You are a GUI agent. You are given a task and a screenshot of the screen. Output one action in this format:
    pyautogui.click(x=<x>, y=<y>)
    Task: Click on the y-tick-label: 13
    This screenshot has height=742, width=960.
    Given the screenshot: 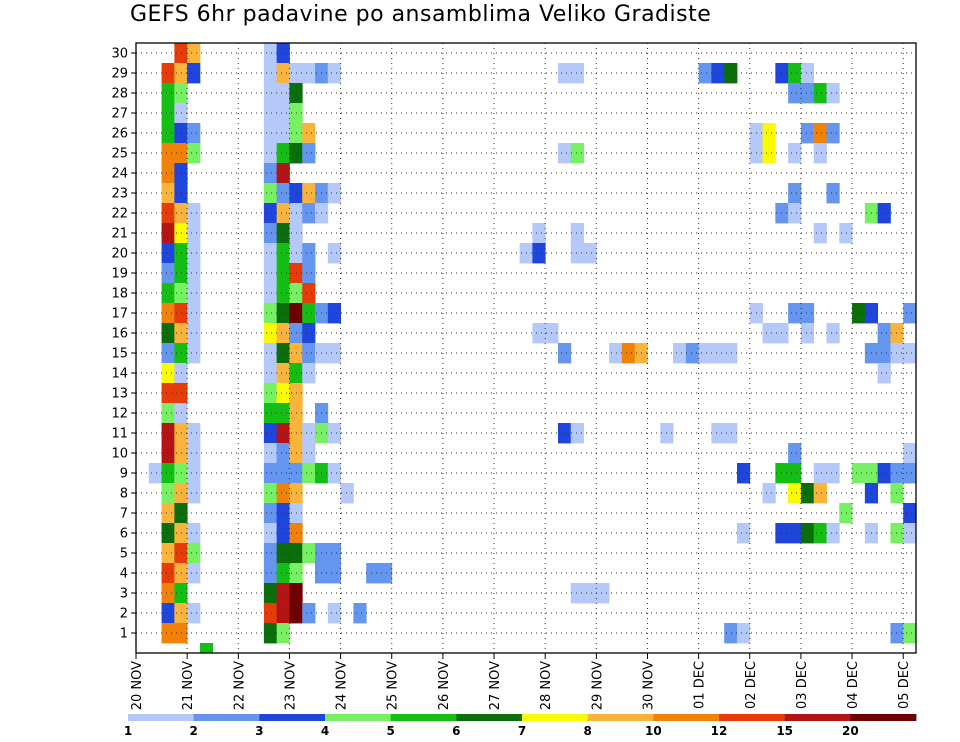 What is the action you would take?
    pyautogui.click(x=119, y=394)
    